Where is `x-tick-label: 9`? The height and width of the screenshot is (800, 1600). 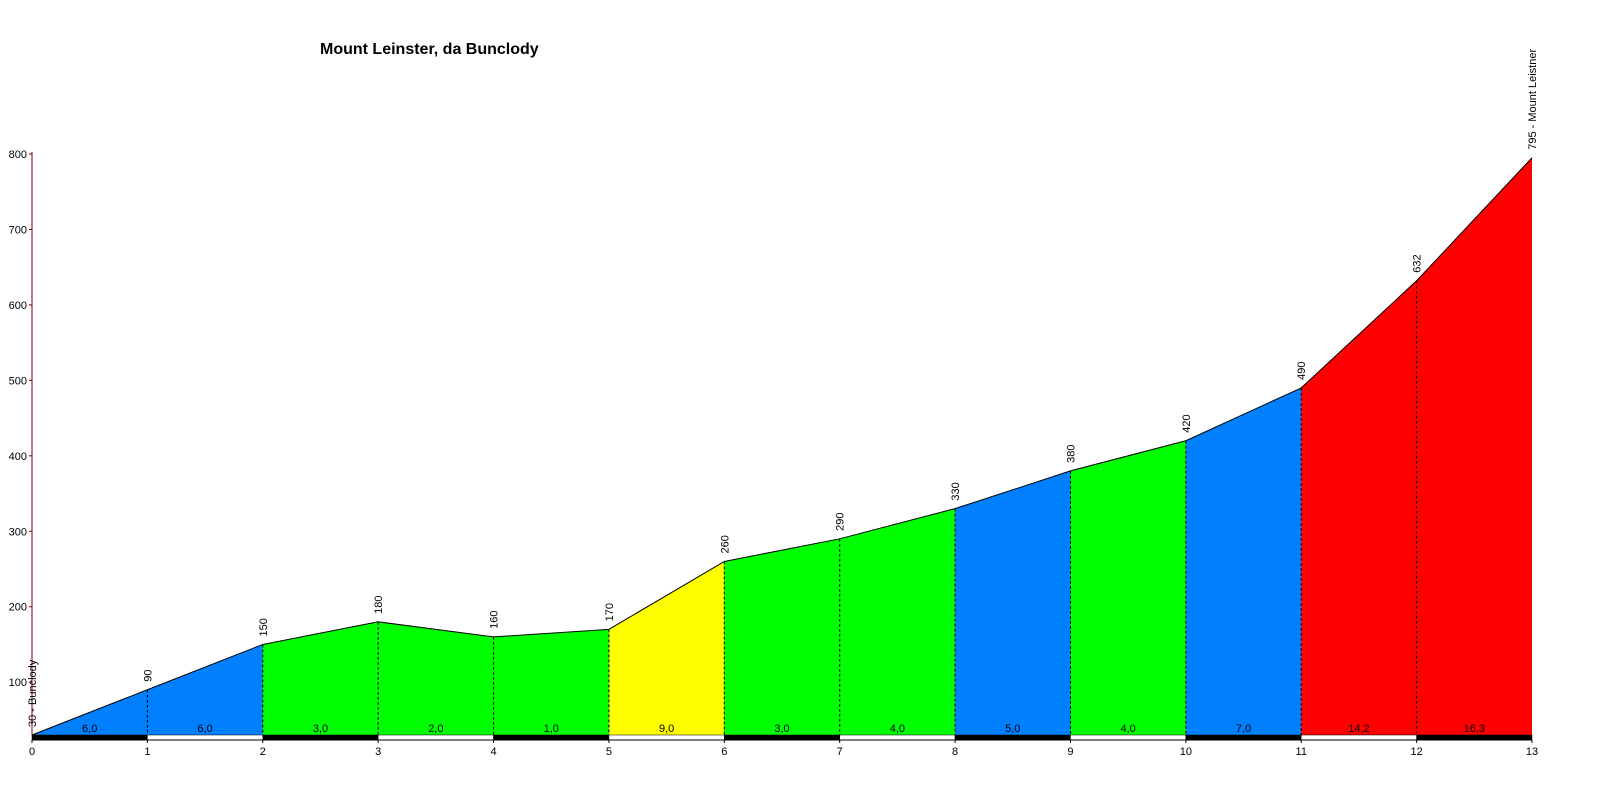
x-tick-label: 9 is located at coordinates (1070, 752).